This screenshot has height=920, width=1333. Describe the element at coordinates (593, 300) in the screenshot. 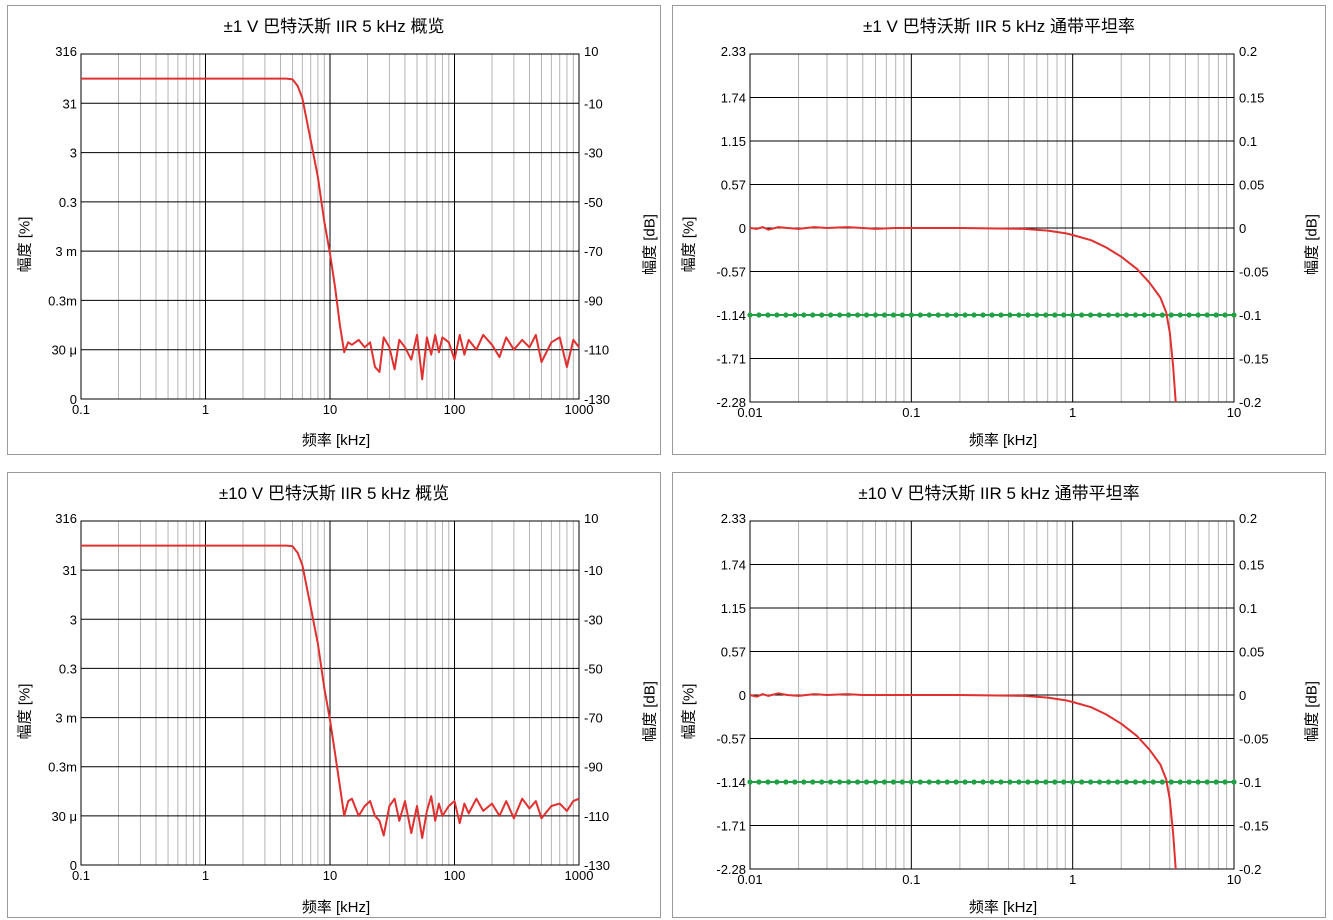

I see `y2-tick-label: -90` at that location.